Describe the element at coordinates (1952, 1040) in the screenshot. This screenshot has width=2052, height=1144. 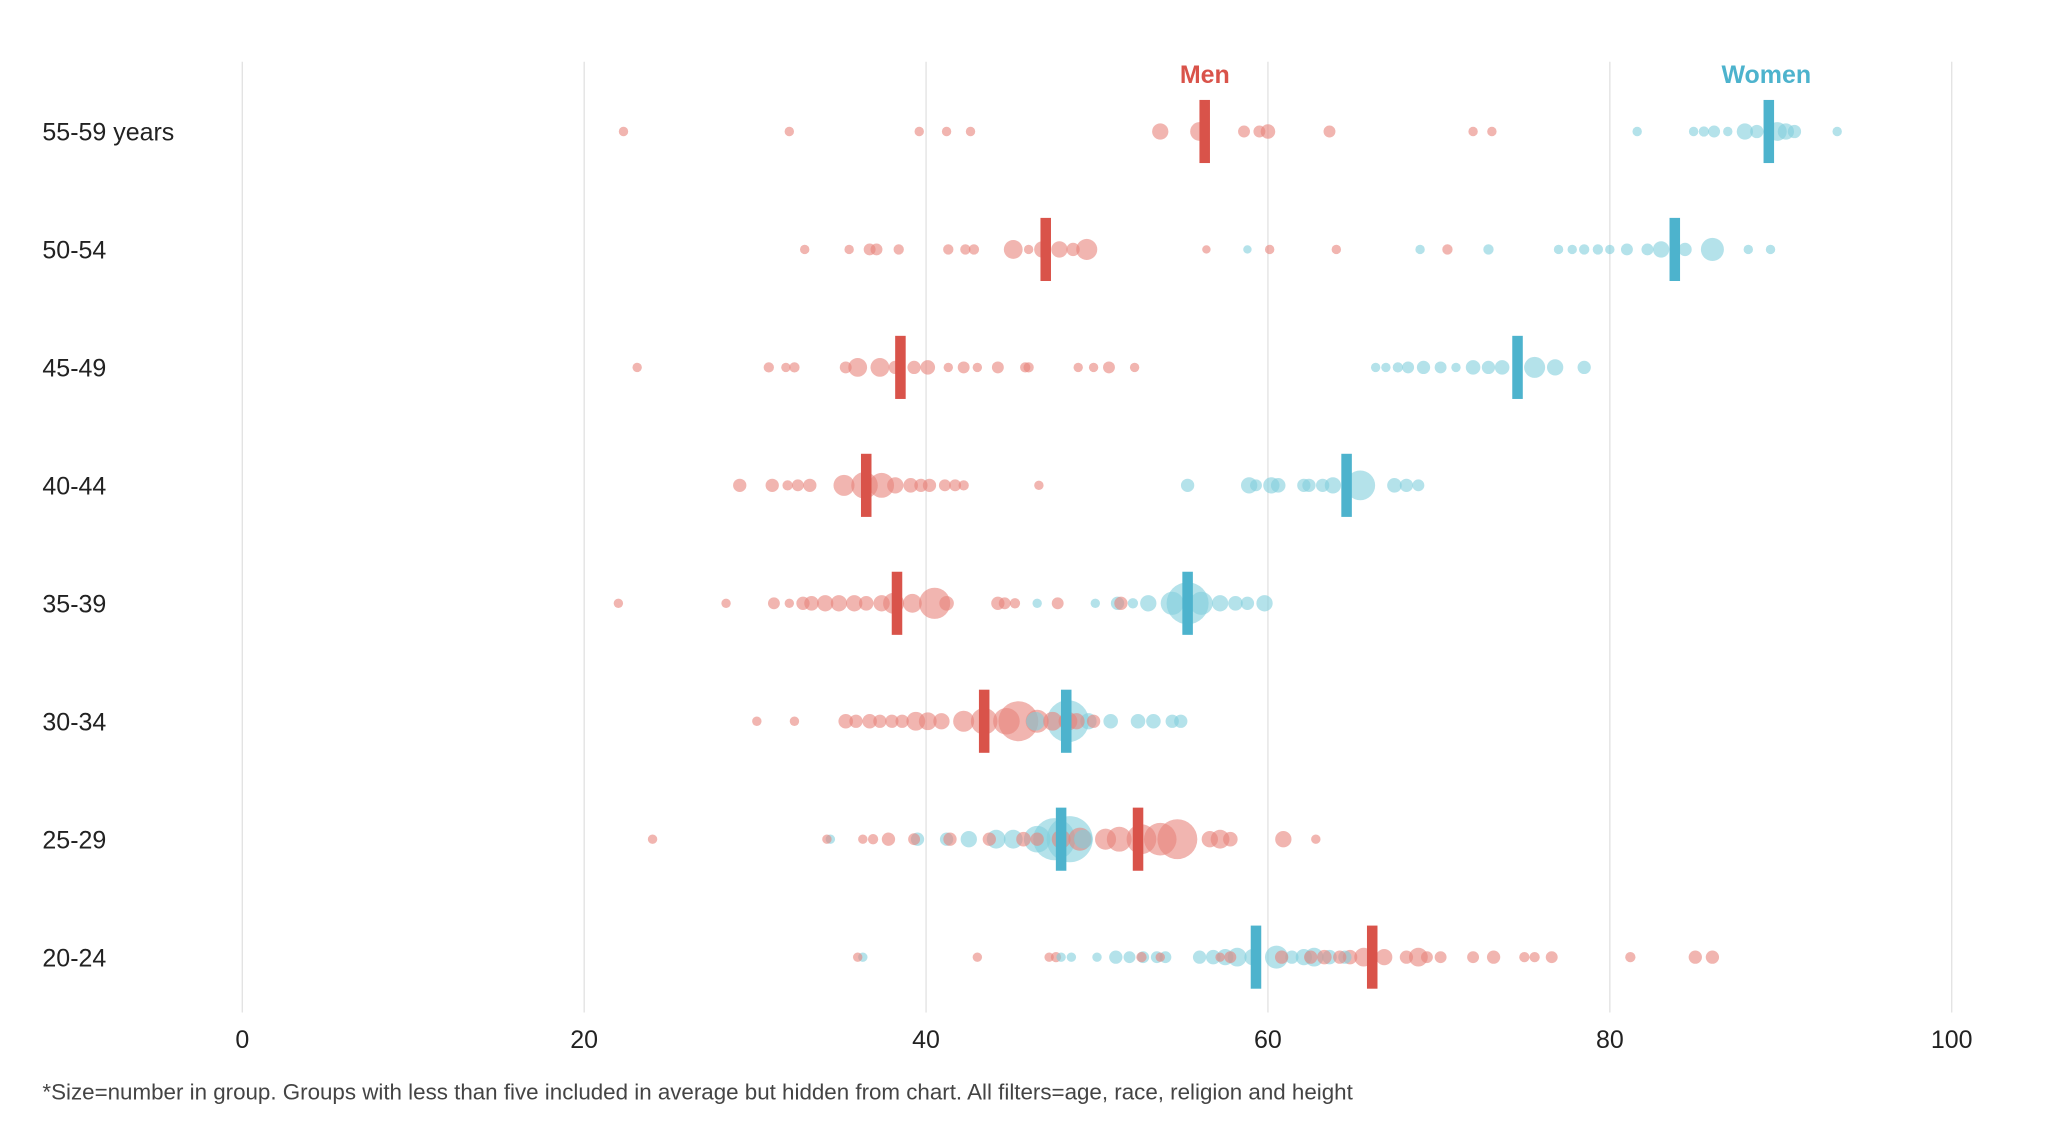
I see `x-tick-label: 100` at that location.